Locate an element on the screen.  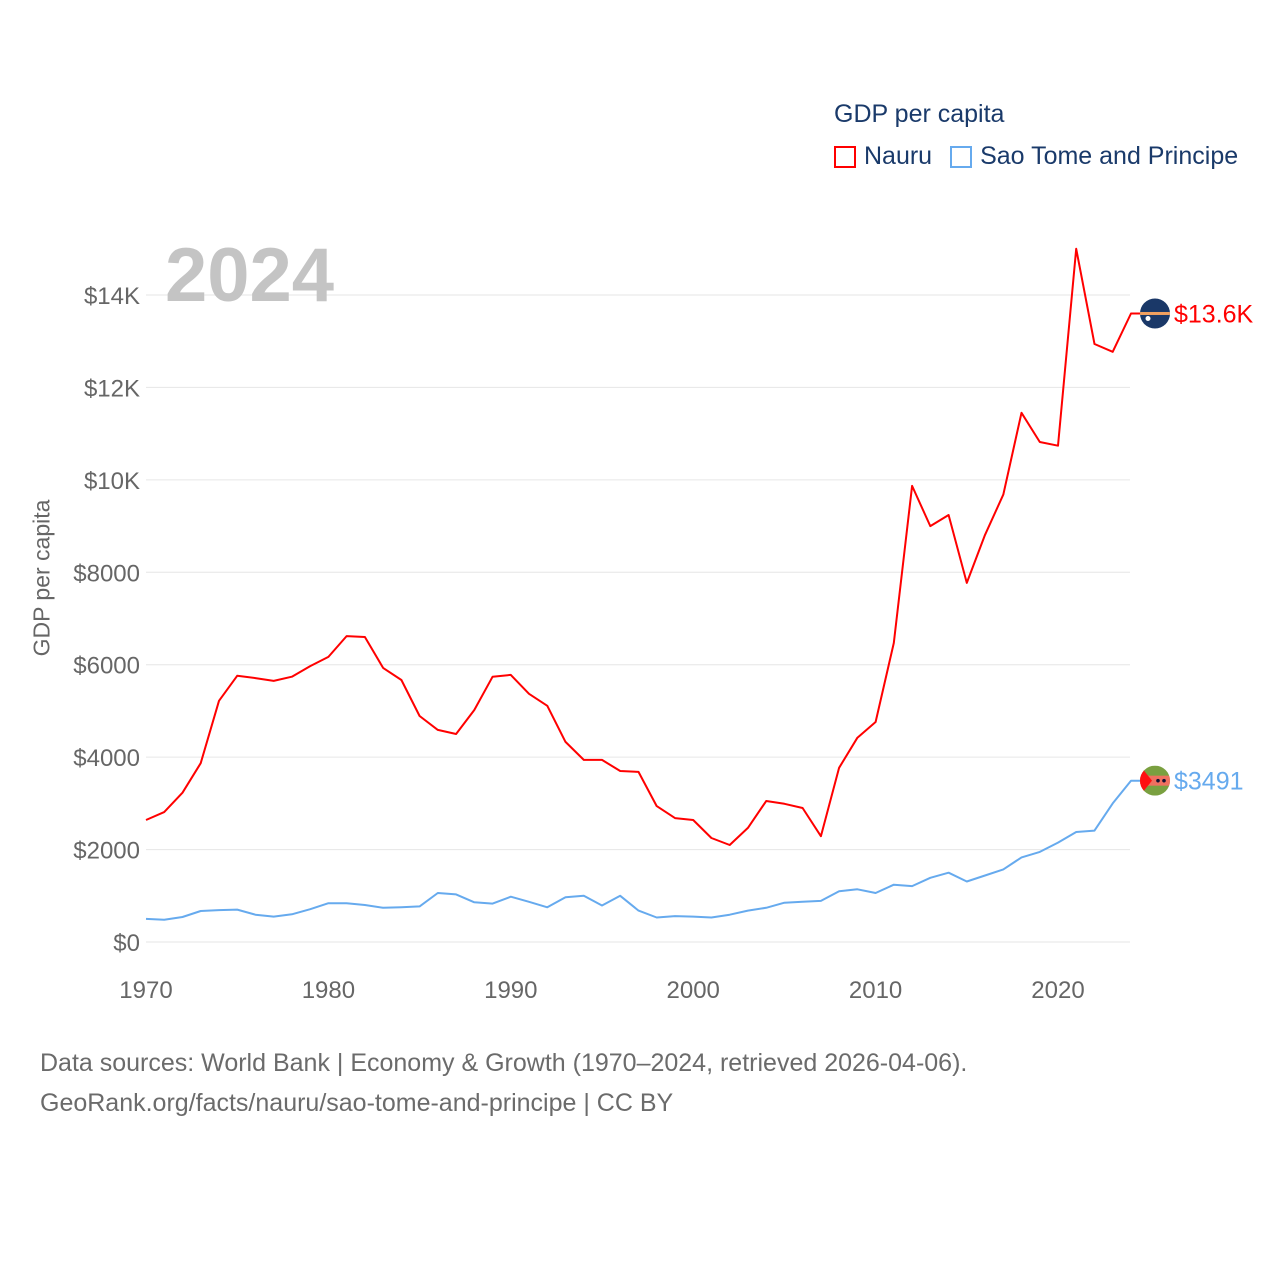
x-tick-label: 1990 is located at coordinates (510, 990).